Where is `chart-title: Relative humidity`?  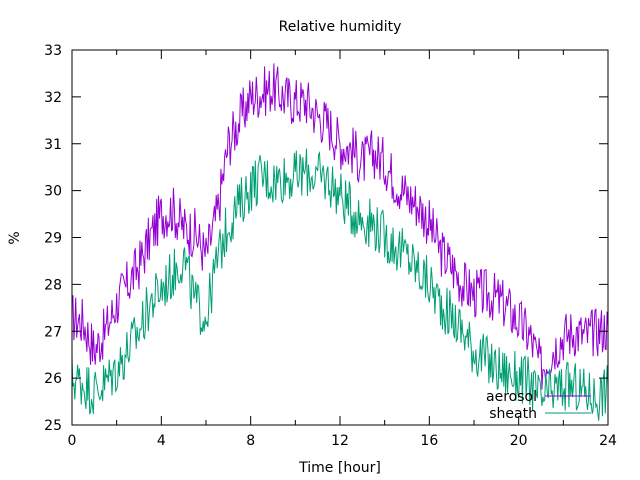 chart-title: Relative humidity is located at coordinates (340, 27).